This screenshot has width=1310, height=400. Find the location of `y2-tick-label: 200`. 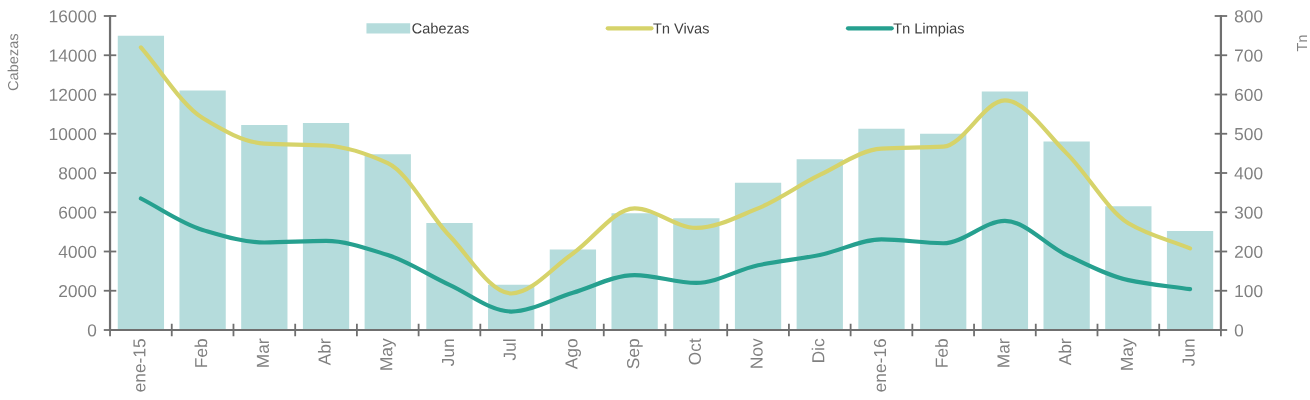

y2-tick-label: 200 is located at coordinates (1248, 251).